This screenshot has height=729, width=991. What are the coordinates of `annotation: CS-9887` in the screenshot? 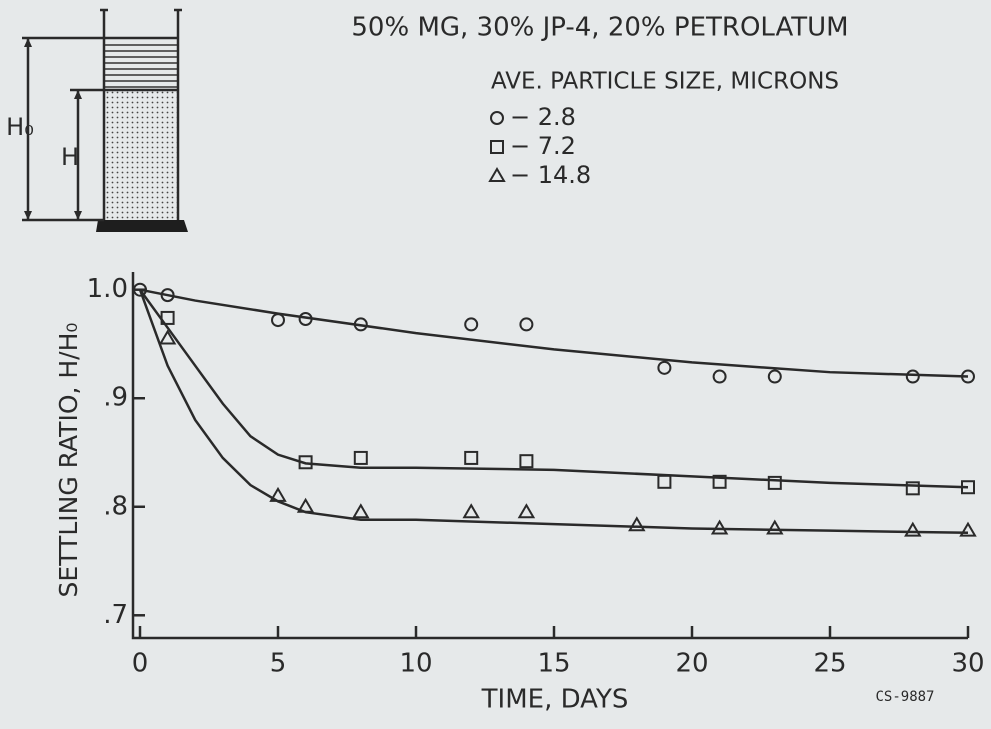 It's located at (904, 697).